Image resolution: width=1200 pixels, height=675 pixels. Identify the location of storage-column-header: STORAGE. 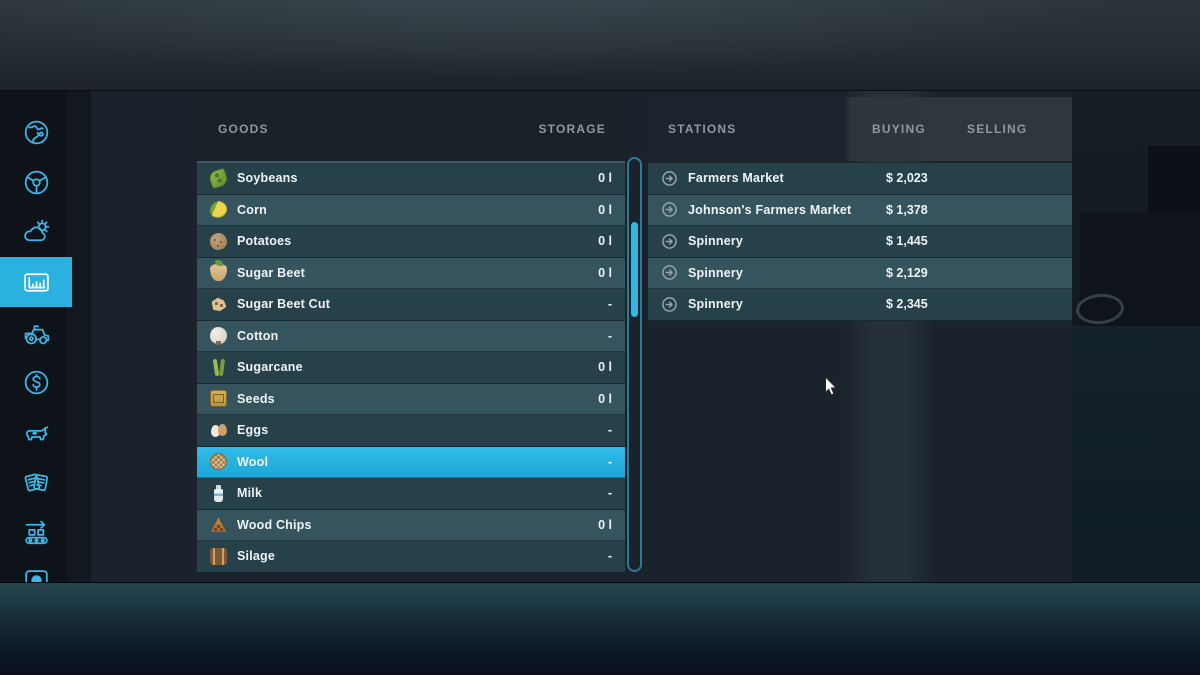
(572, 129).